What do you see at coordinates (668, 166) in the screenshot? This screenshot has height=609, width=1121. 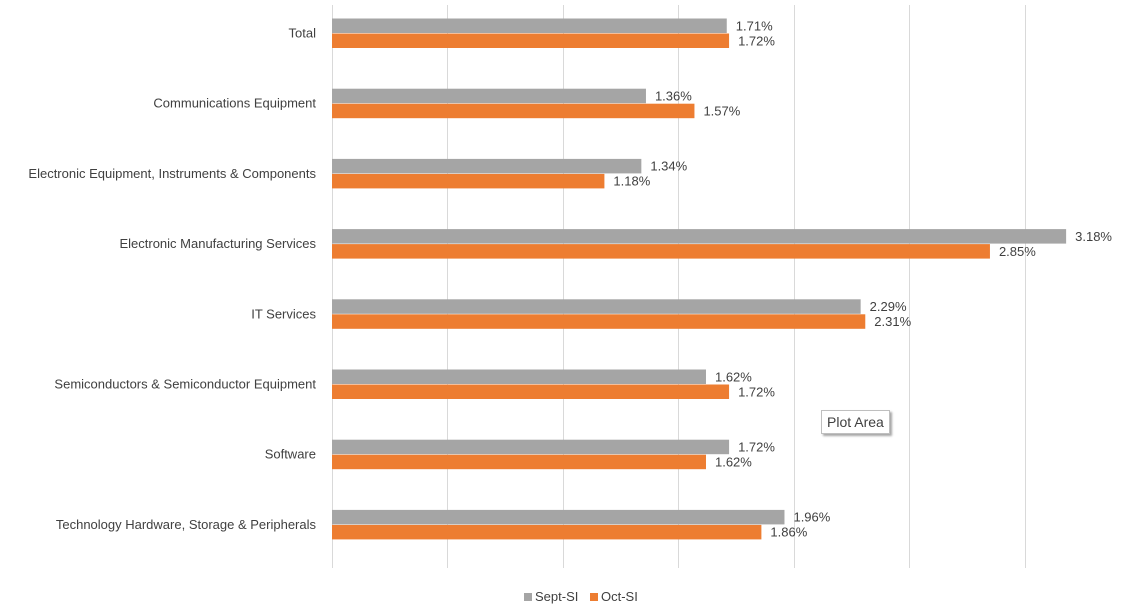 I see `sept-si-data-label: 1.34%` at bounding box center [668, 166].